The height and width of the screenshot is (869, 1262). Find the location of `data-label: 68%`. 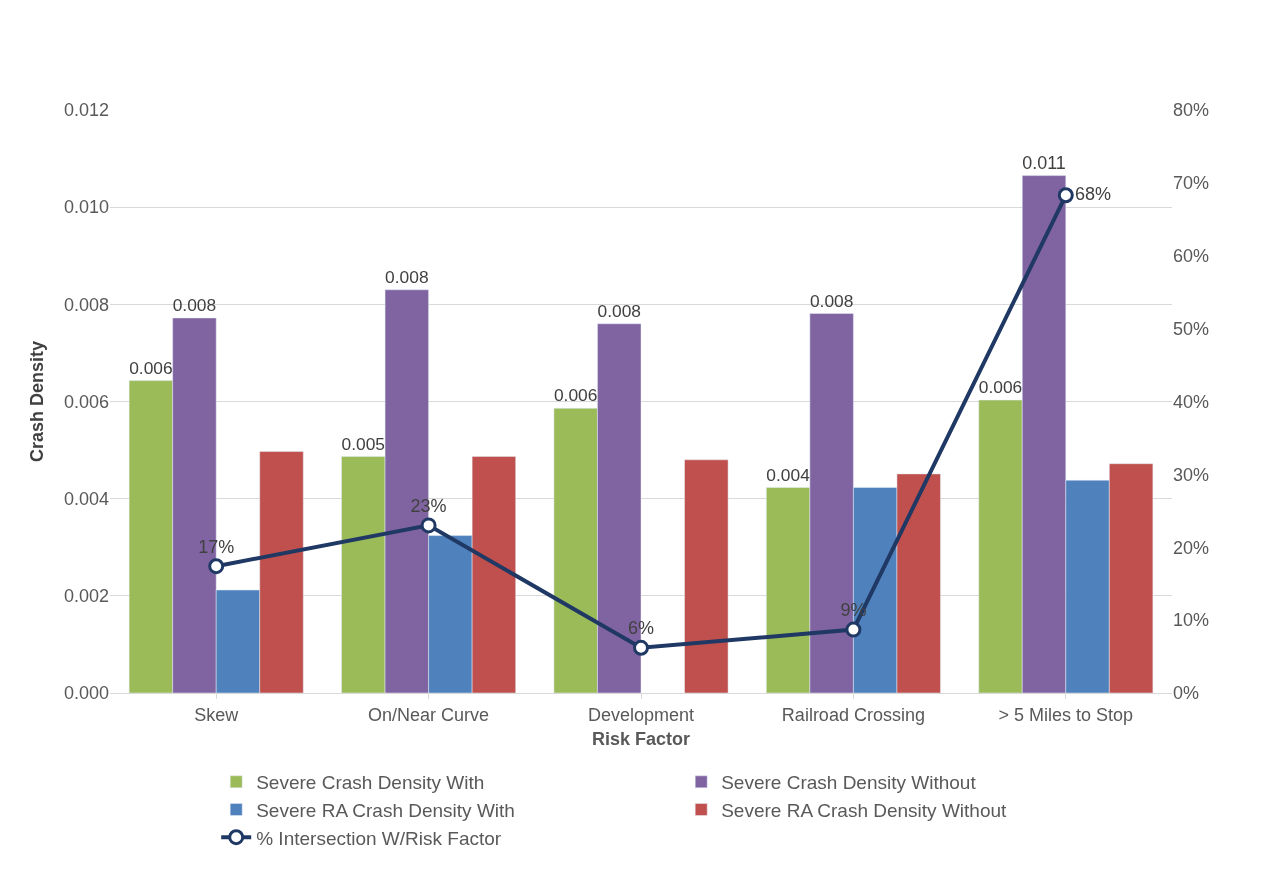

data-label: 68% is located at coordinates (1092, 193).